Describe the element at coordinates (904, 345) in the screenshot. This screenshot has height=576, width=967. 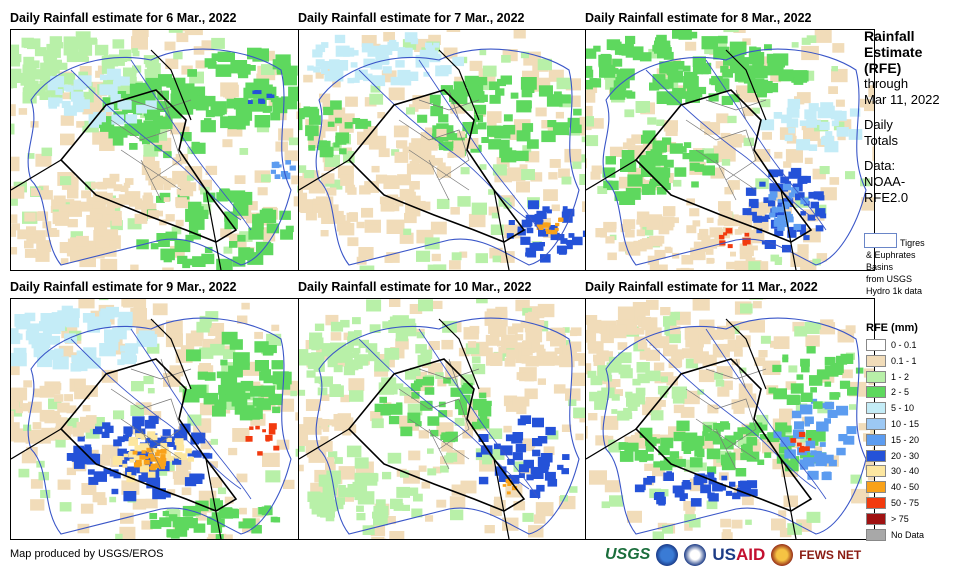
I see `legend-label: 0 - 0.1` at that location.